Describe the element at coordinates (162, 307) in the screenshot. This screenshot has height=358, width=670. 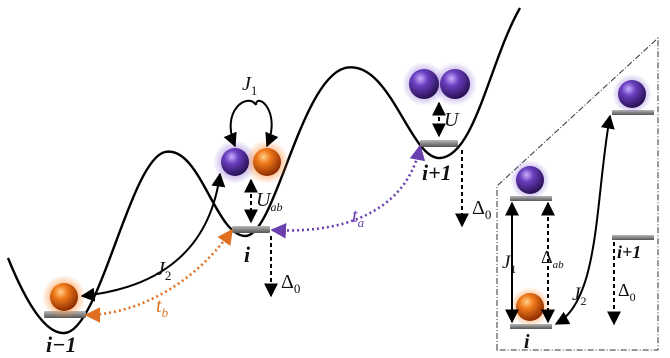
I see `label-tb: tb` at that location.